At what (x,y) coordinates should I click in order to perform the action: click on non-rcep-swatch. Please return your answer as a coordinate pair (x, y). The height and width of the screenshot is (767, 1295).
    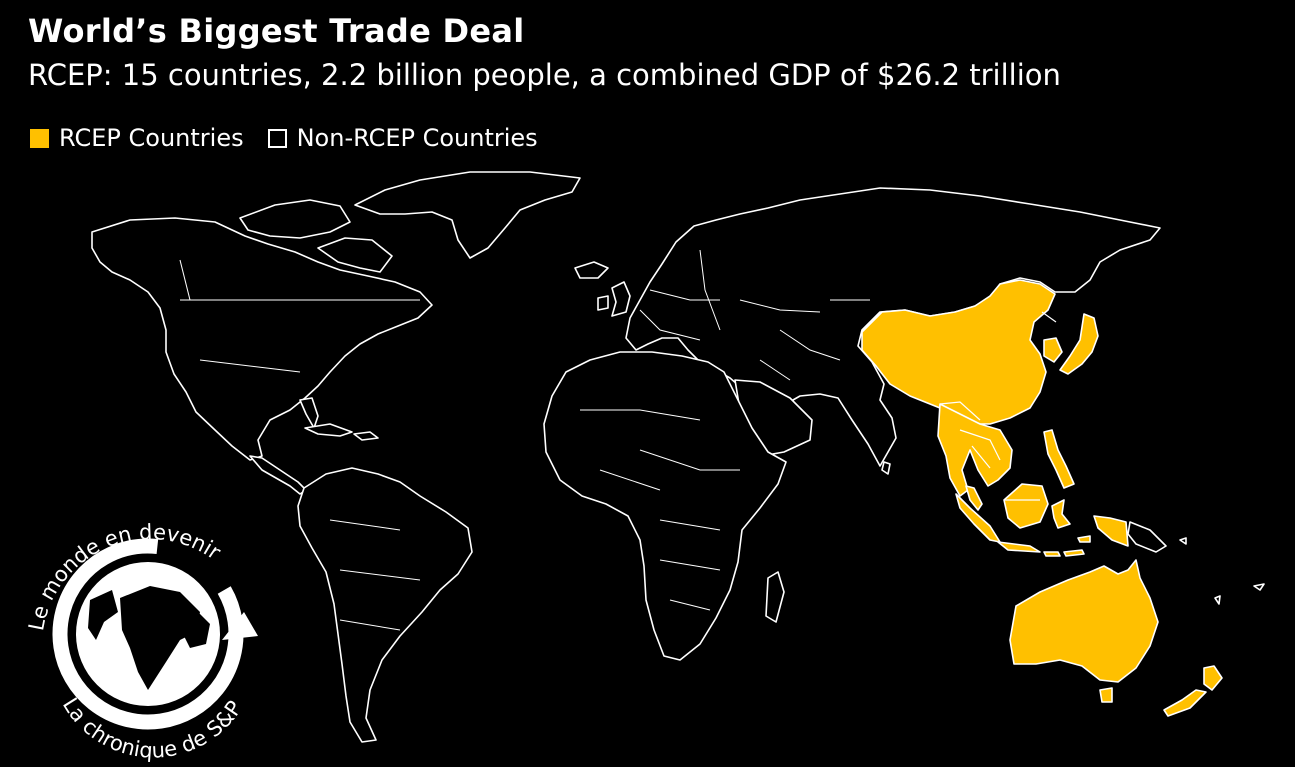
    Looking at the image, I should click on (277, 138).